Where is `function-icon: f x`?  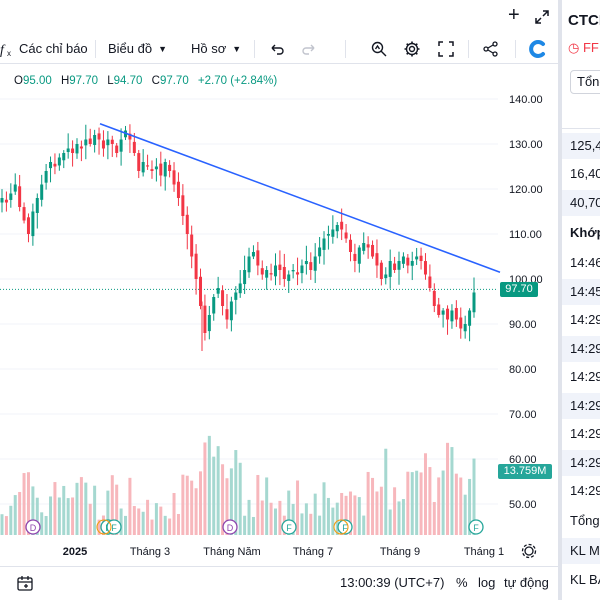 function-icon: f x is located at coordinates (9, 49).